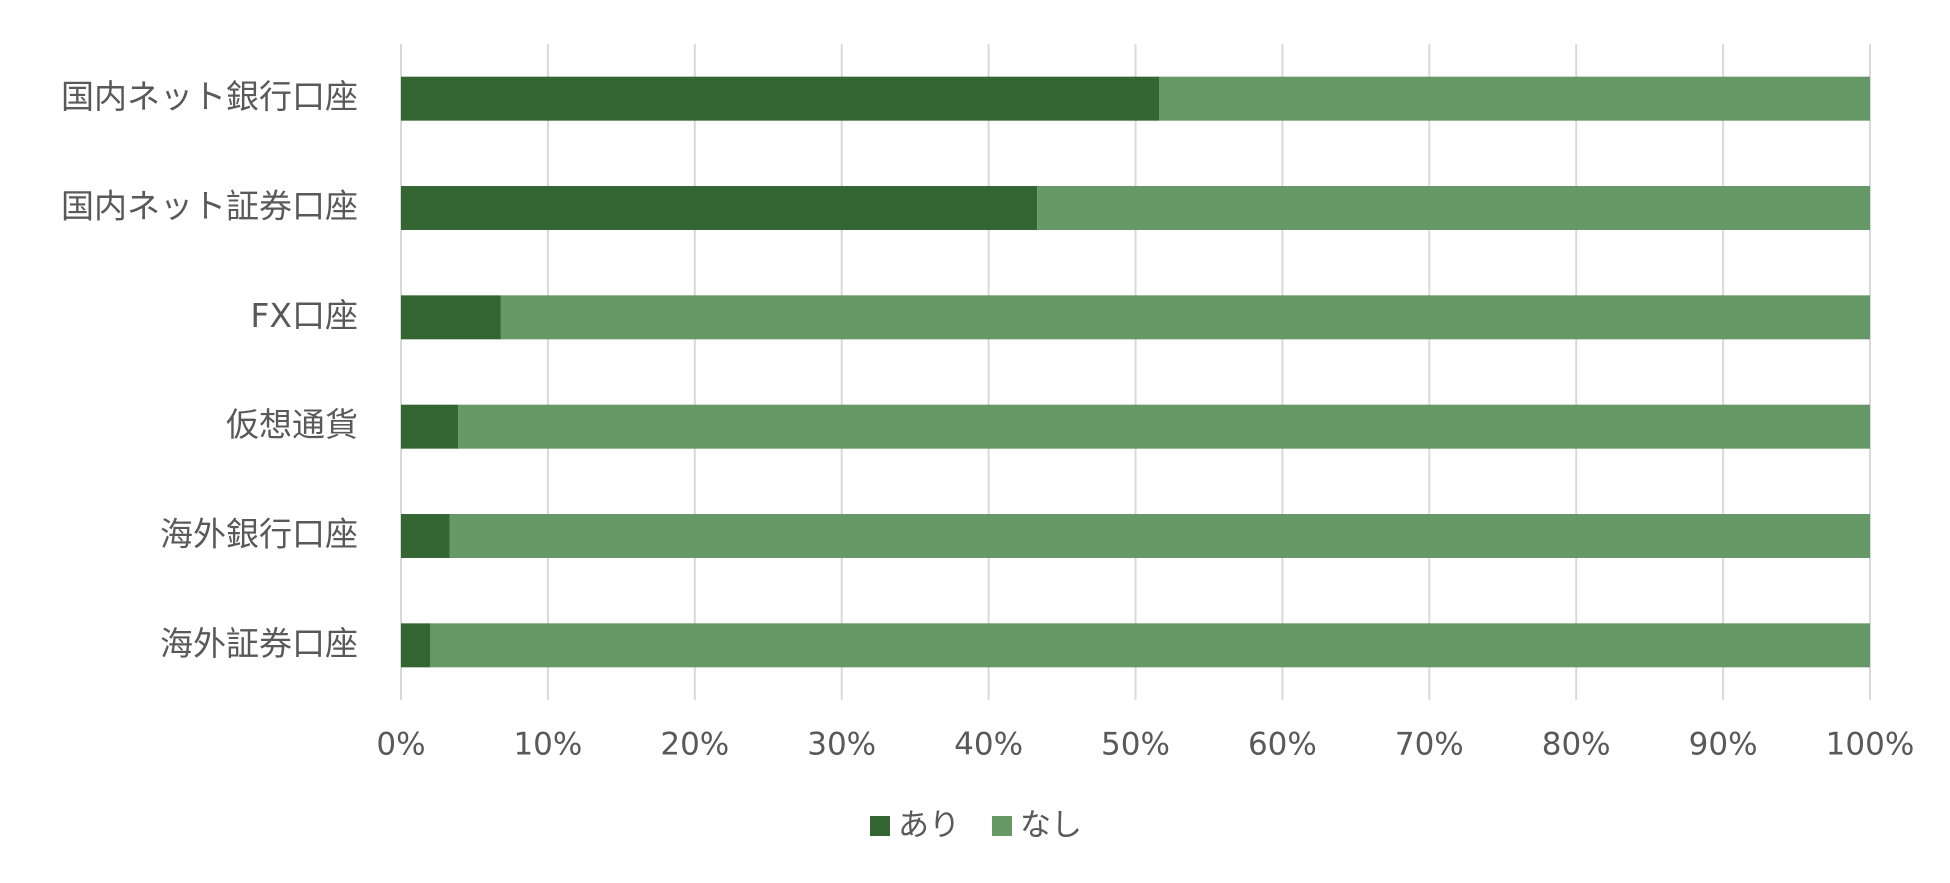 The image size is (1950, 883). I want to click on x-tick-label: 90%, so click(1723, 745).